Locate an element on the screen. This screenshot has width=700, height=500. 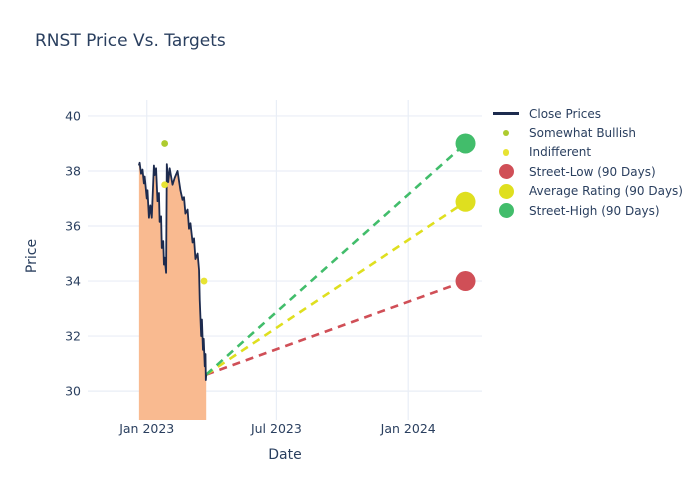
y-tick-label: 34 is located at coordinates (73, 281).